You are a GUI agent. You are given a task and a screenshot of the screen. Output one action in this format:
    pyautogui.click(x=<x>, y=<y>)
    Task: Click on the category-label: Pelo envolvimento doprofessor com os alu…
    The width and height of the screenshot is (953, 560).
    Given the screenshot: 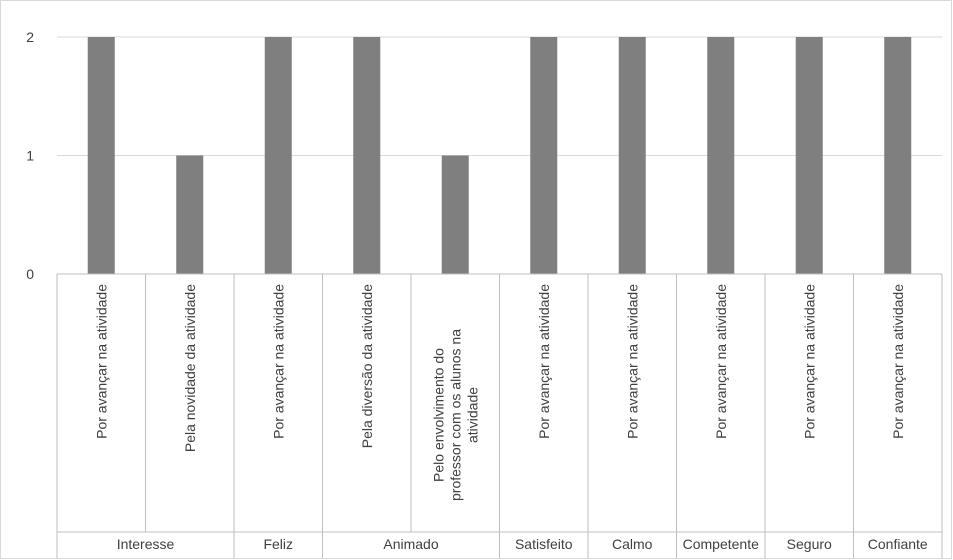 What is the action you would take?
    pyautogui.click(x=455, y=415)
    